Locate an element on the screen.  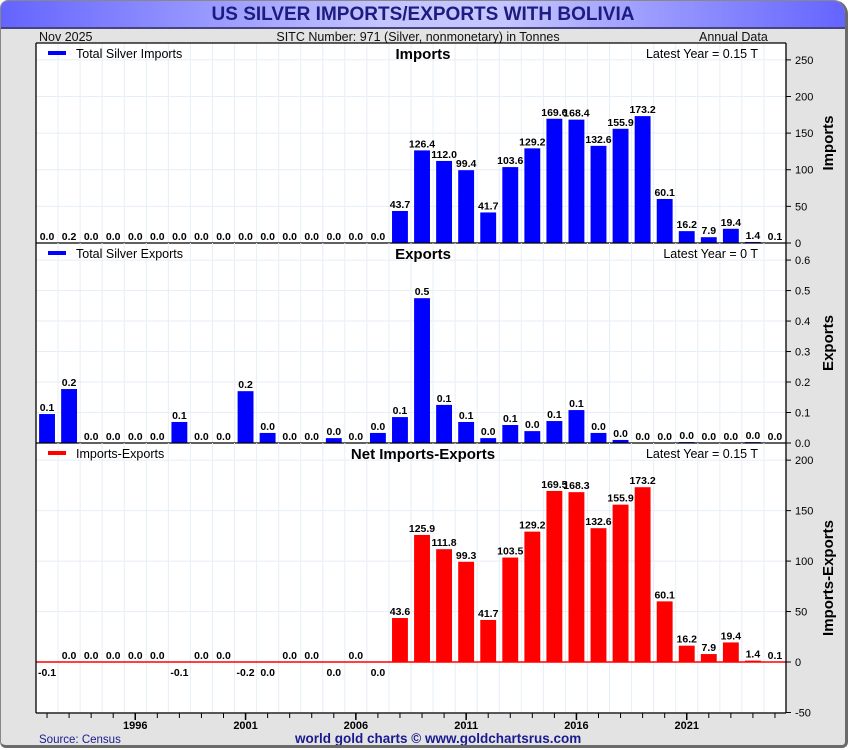
data-label: 132.6 is located at coordinates (598, 522).